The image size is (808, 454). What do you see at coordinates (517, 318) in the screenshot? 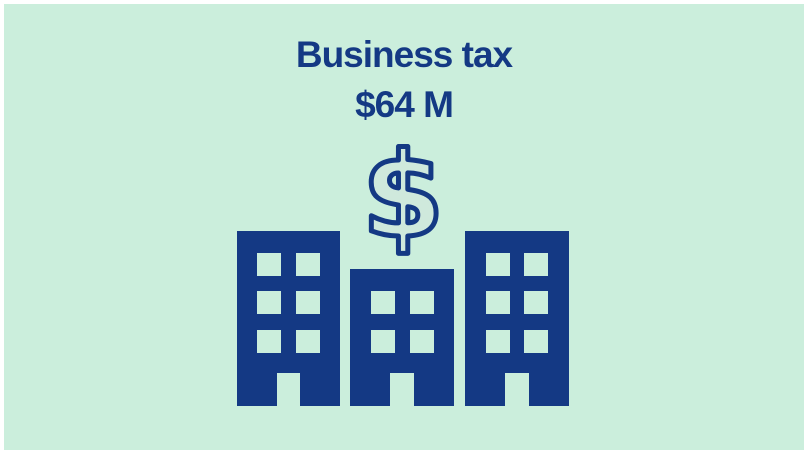
I see `building-right-icon` at bounding box center [517, 318].